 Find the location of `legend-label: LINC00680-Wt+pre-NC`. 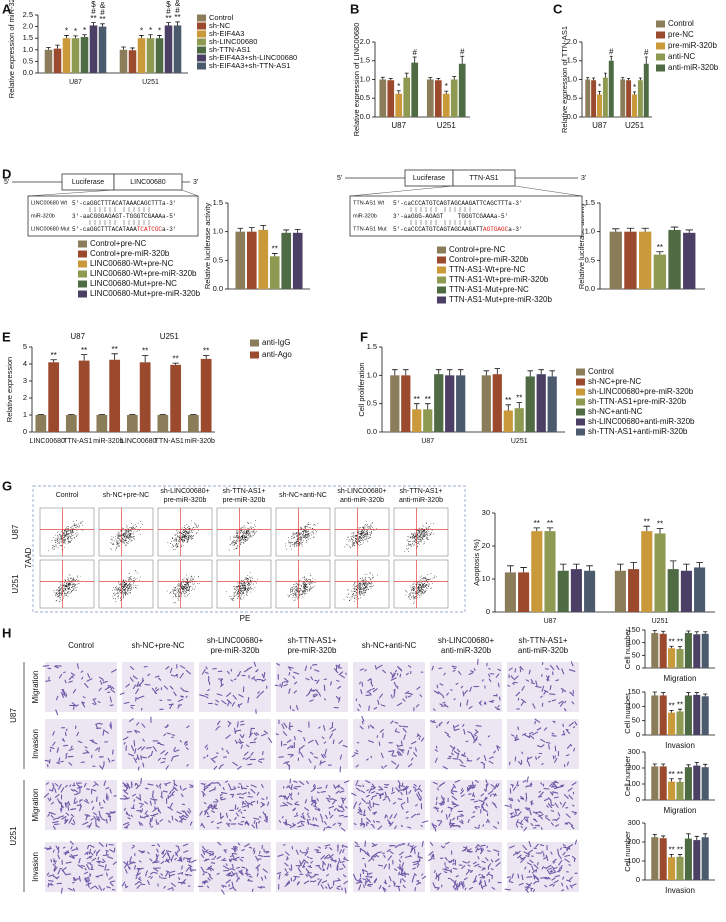

legend-label: LINC00680-Wt+pre-NC is located at coordinates (132, 263).